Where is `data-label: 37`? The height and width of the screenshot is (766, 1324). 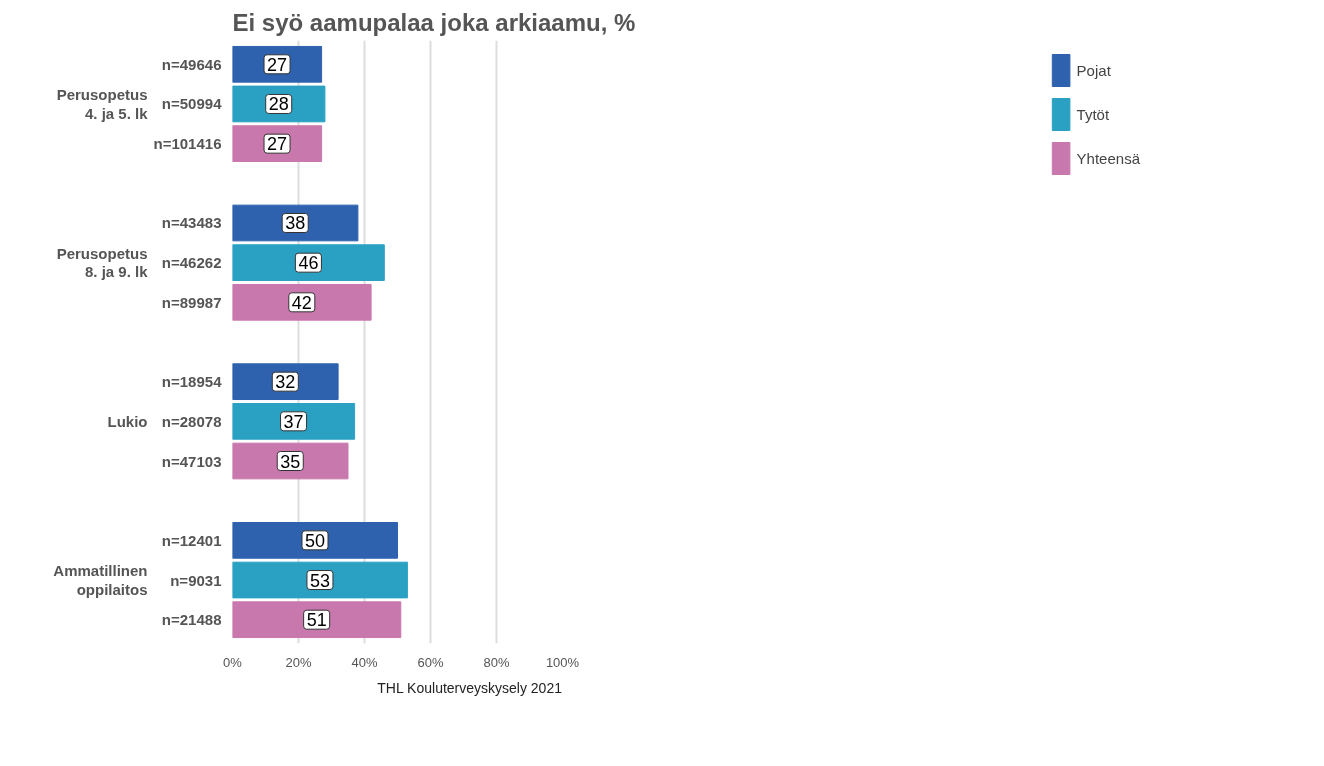
data-label: 37 is located at coordinates (293, 421).